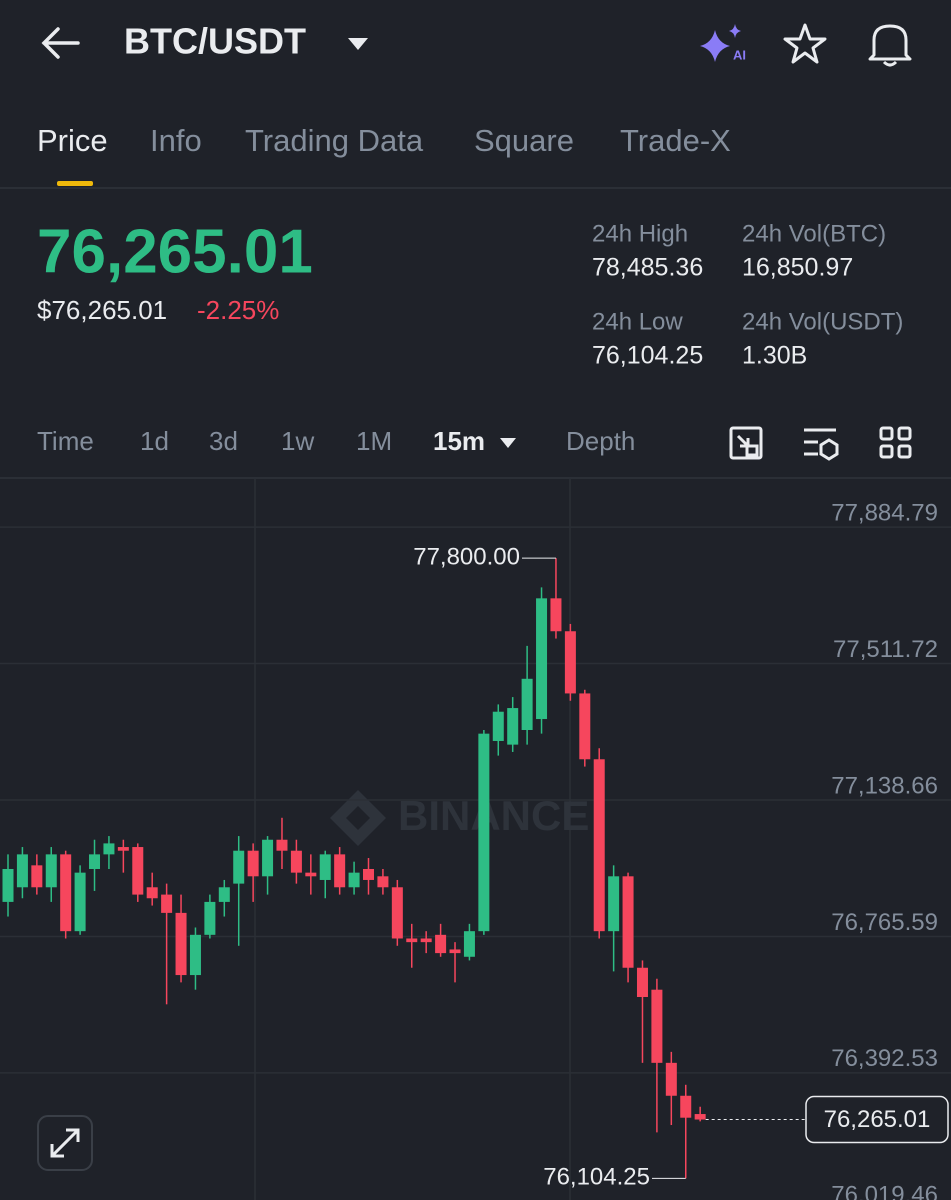  I want to click on watermark-text: BINANCE, so click(493, 815).